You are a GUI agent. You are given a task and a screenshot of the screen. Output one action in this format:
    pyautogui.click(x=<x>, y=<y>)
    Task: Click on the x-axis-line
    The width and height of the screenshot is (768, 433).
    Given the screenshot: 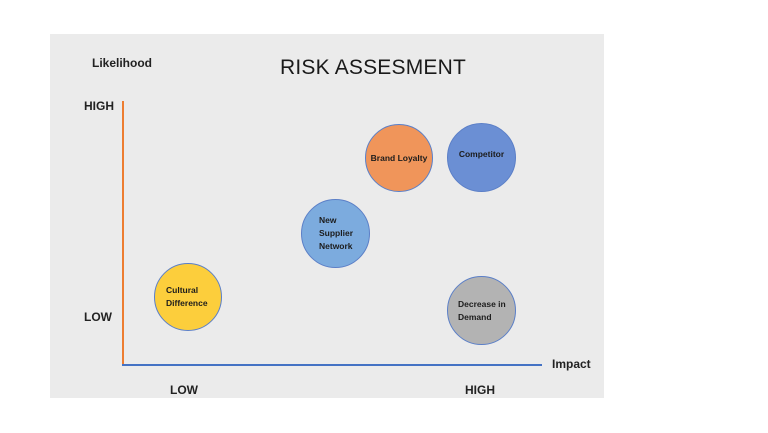 What is the action you would take?
    pyautogui.click(x=332, y=365)
    